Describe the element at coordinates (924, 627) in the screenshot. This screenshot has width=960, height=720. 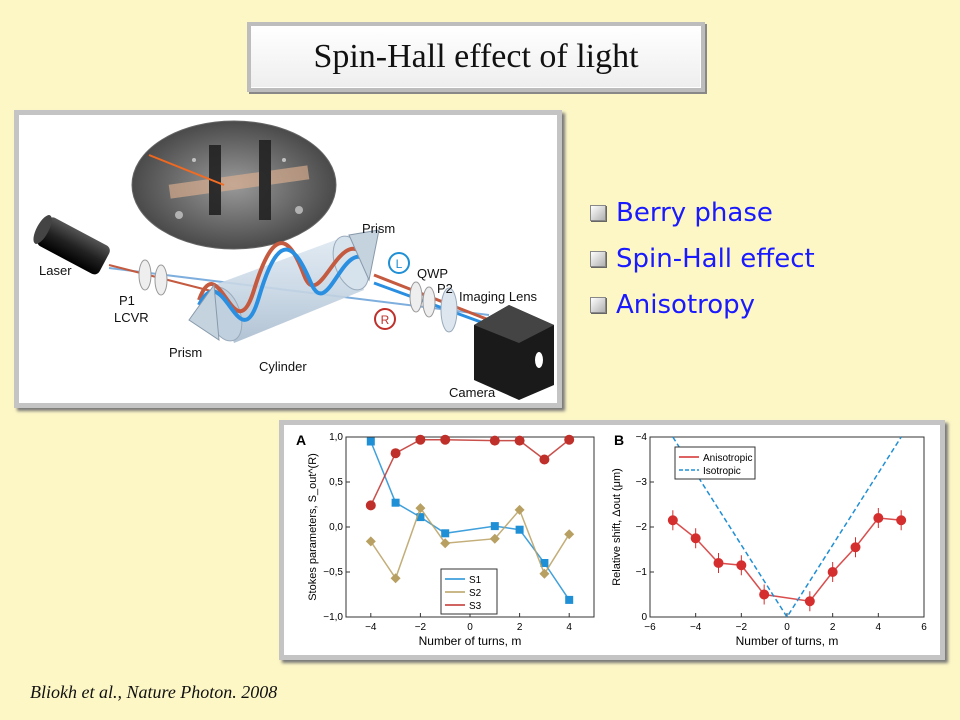
I see `x-tick-label: 6` at that location.